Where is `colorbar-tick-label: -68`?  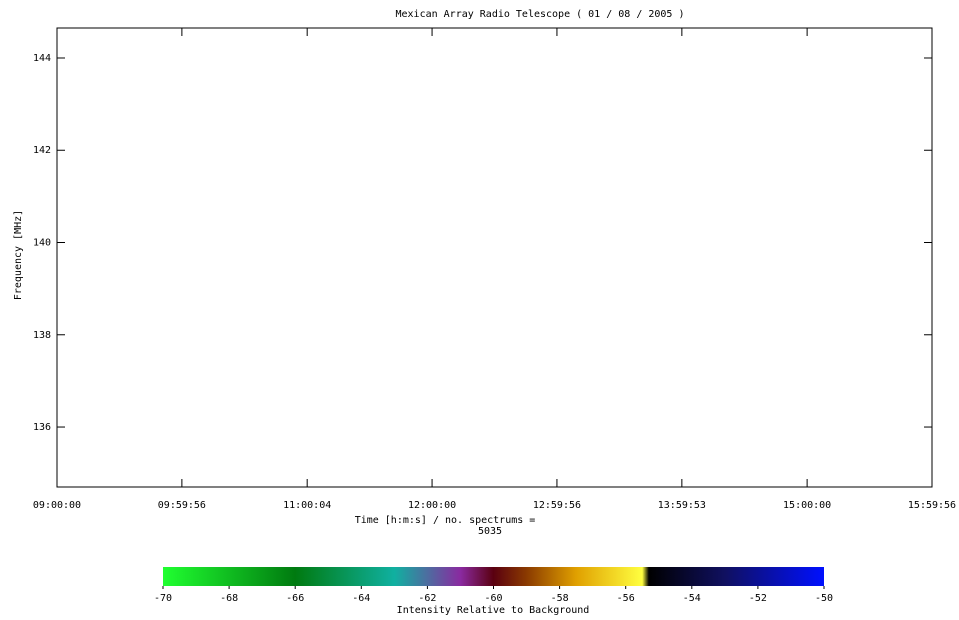 colorbar-tick-label: -68 is located at coordinates (229, 598).